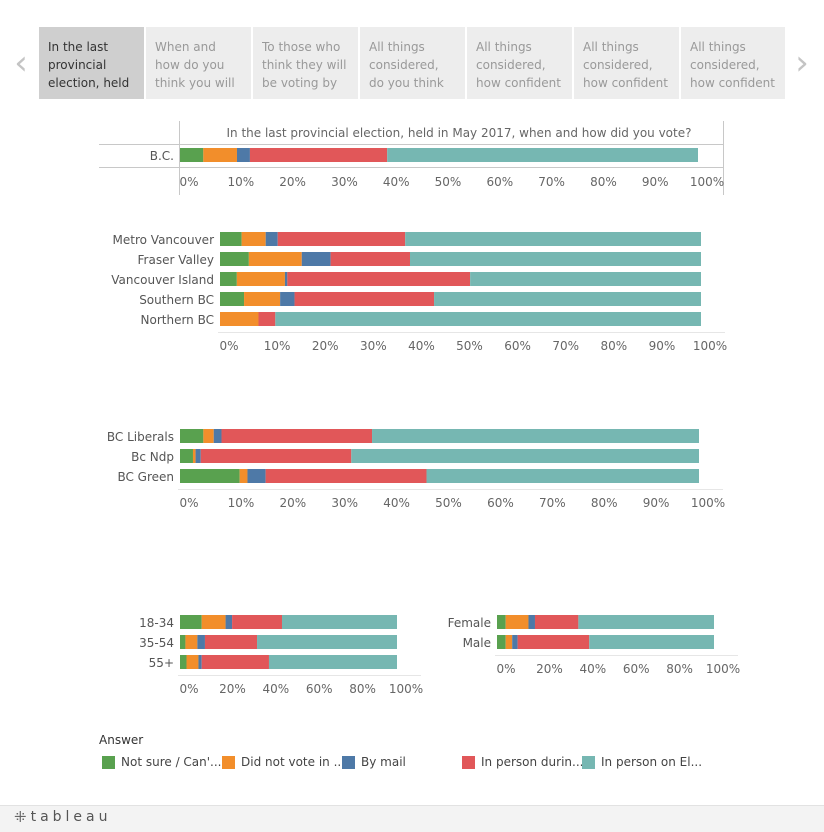  What do you see at coordinates (192, 662) in the screenshot?
I see `bar-segment-55-did-not-vote-in-this-election` at bounding box center [192, 662].